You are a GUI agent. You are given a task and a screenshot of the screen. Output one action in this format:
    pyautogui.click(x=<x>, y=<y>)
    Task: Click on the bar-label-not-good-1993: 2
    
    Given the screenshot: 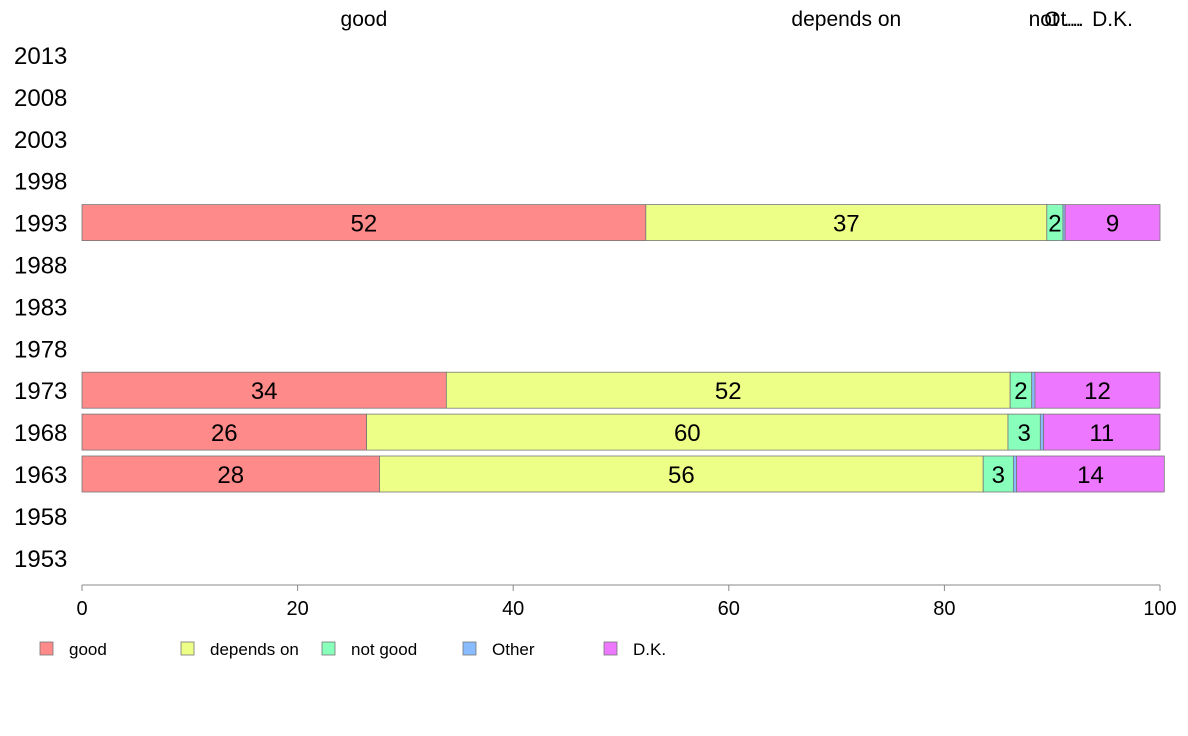 What is the action you would take?
    pyautogui.click(x=1054, y=224)
    